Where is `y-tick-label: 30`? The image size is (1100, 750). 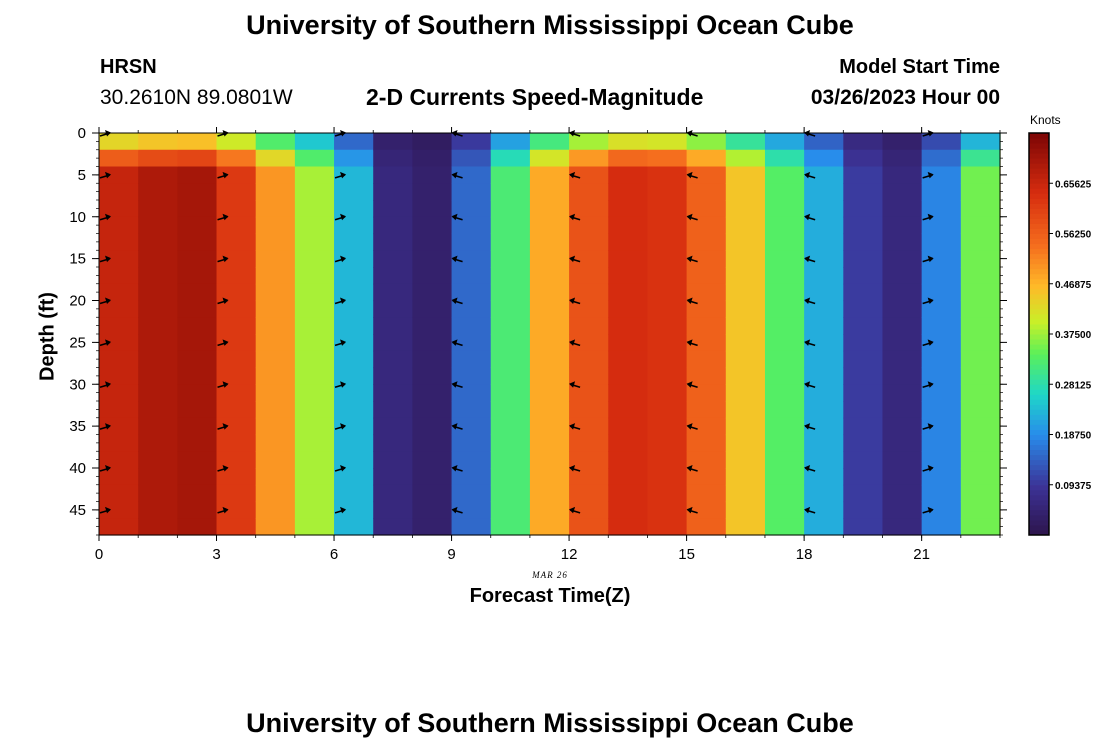 y-tick-label: 30 is located at coordinates (77, 384).